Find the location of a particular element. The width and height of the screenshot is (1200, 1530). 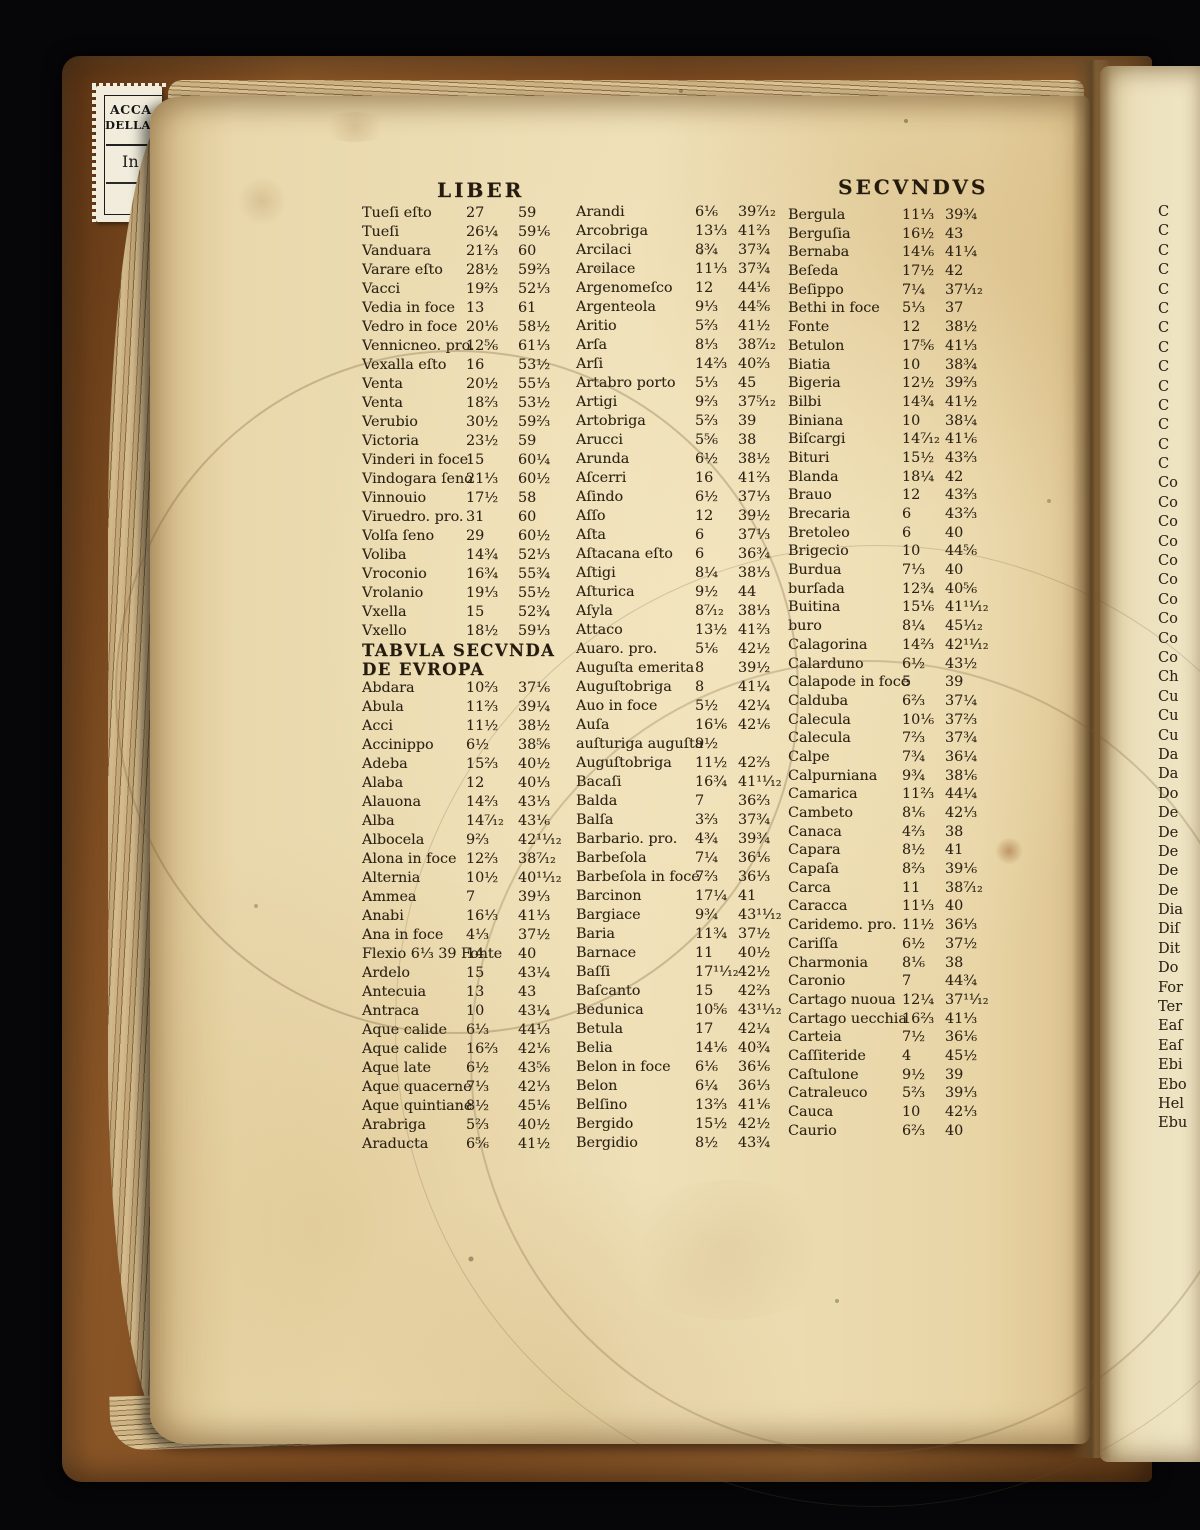

longitude-value: 6 is located at coordinates (700, 535).